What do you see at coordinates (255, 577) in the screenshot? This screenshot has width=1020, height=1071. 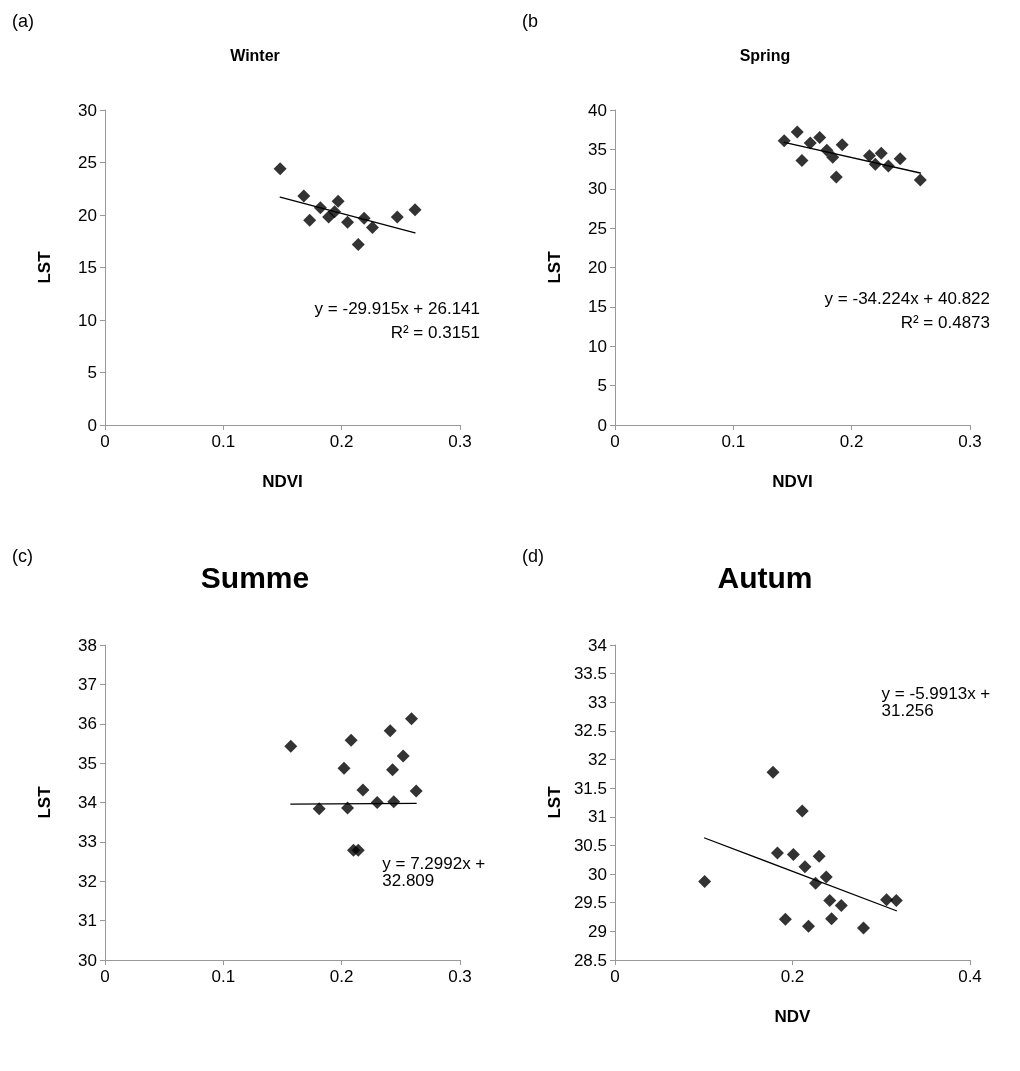 I see `chart-title: Summe` at bounding box center [255, 577].